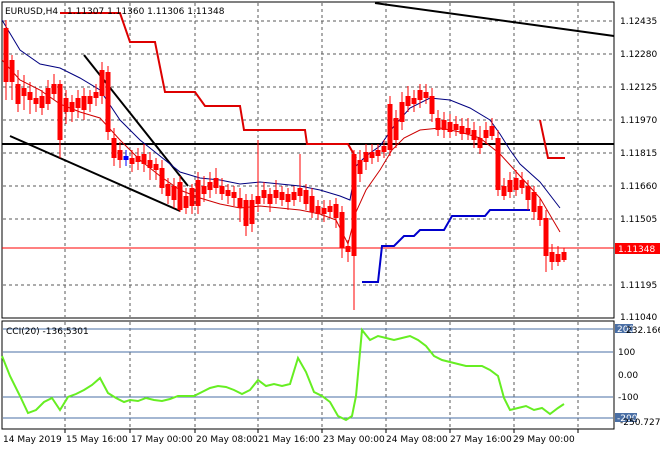 This screenshot has height=450, width=660. Describe the element at coordinates (227, 440) in the screenshot. I see `time-tick-label: 20 May 08:00` at that location.